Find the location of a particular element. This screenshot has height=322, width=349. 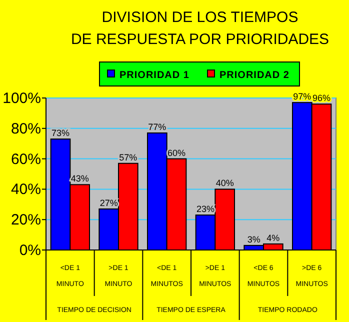

data-label: 96% is located at coordinates (321, 98).